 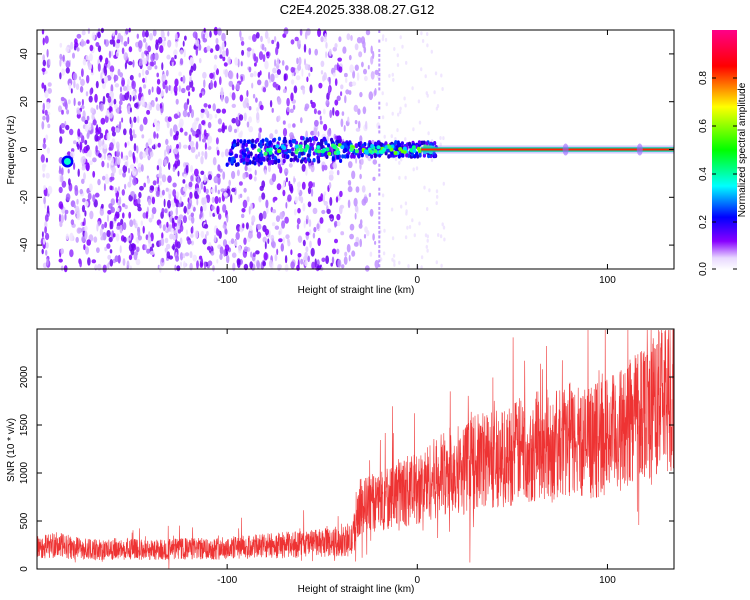 What do you see at coordinates (547, 149) in the screenshot?
I see `spectrogram-line-core` at bounding box center [547, 149].